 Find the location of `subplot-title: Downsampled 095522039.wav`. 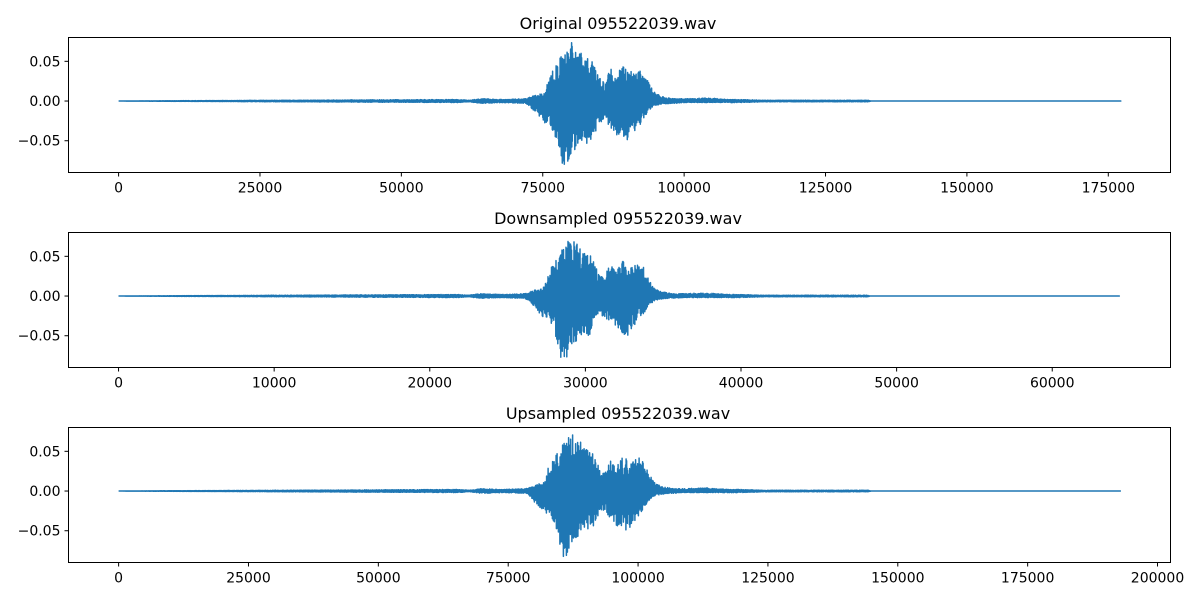

subplot-title: Downsampled 095522039.wav is located at coordinates (618, 218).